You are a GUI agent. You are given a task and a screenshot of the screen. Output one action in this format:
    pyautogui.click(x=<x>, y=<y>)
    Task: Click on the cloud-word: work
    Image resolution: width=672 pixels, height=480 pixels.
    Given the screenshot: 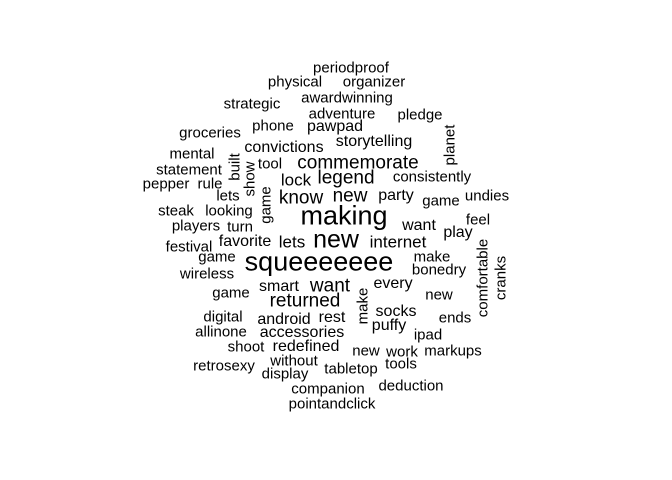 What is the action you would take?
    pyautogui.click(x=402, y=352)
    